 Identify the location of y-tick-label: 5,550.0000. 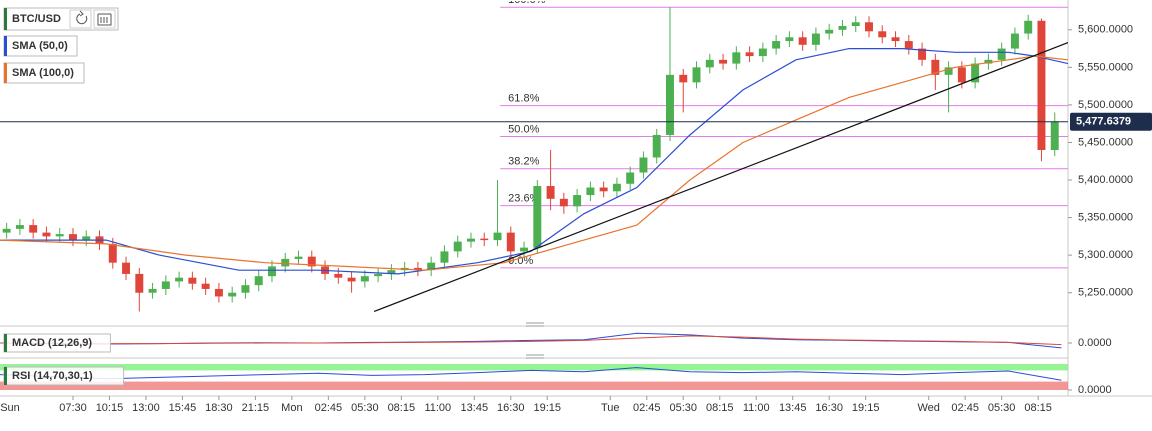
(1105, 67).